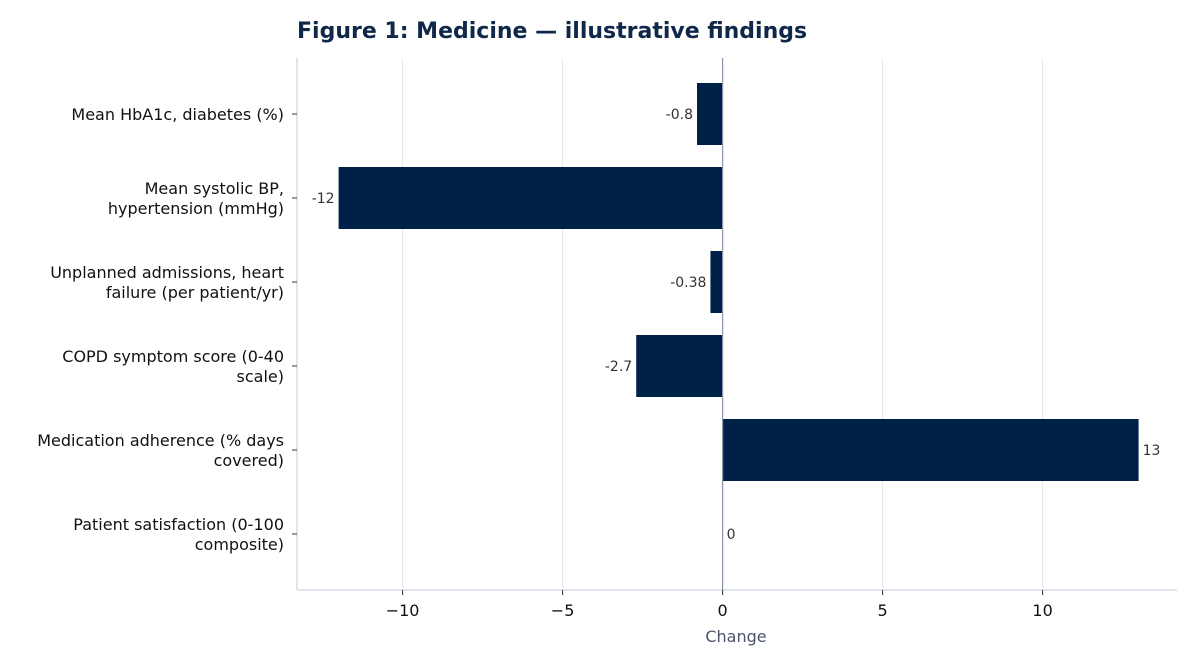 The height and width of the screenshot is (665, 1196). Describe the element at coordinates (160, 450) in the screenshot. I see `category-label: Medication adherence (% days covered)` at that location.